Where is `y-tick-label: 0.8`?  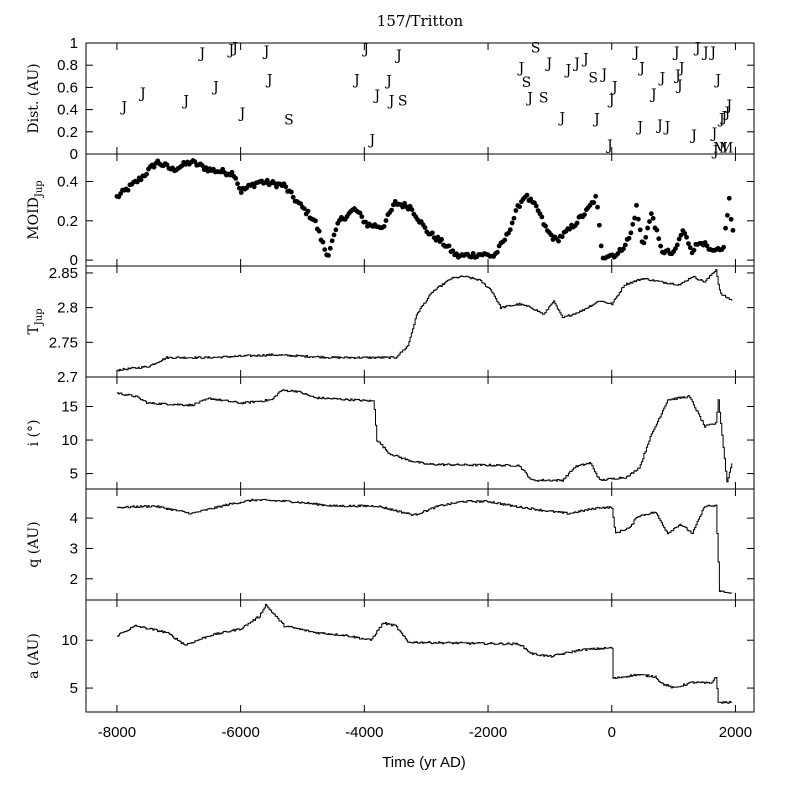
y-tick-label: 0.8 is located at coordinates (67, 65).